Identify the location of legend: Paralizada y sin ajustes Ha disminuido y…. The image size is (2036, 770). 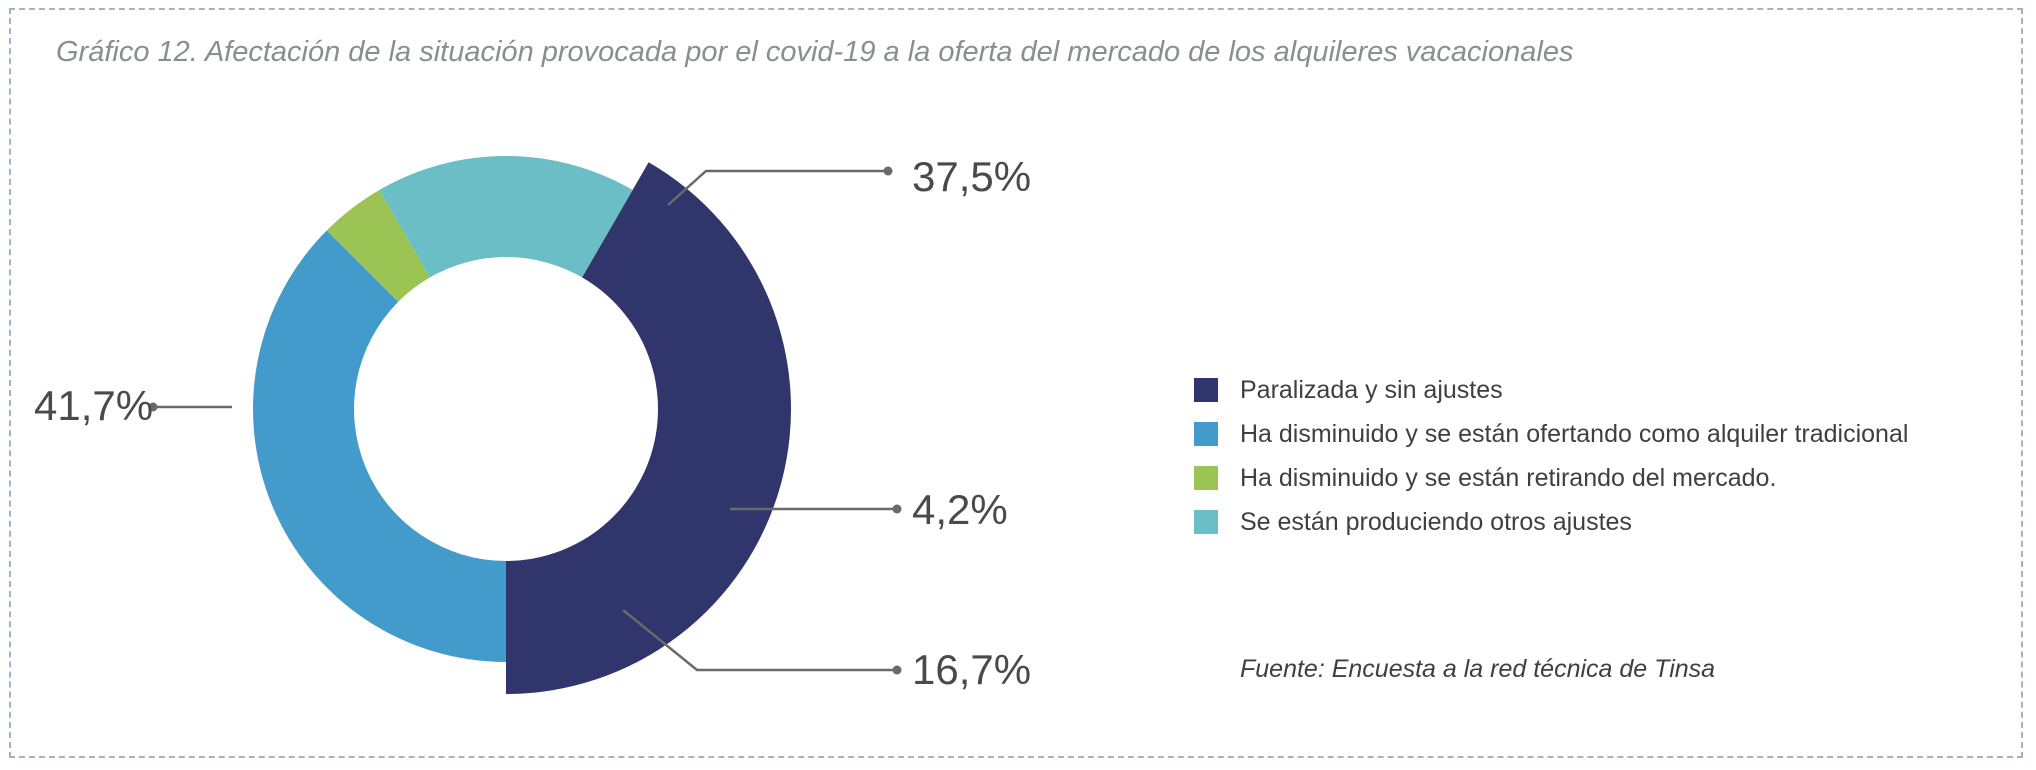
(1551, 456).